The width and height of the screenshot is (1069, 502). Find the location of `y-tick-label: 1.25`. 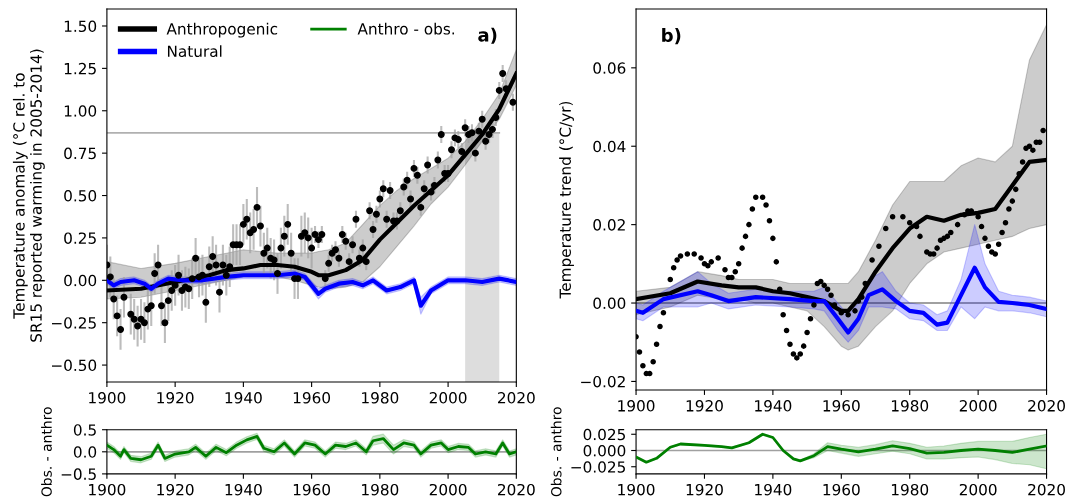

y-tick-label: 1.25 is located at coordinates (80, 68).